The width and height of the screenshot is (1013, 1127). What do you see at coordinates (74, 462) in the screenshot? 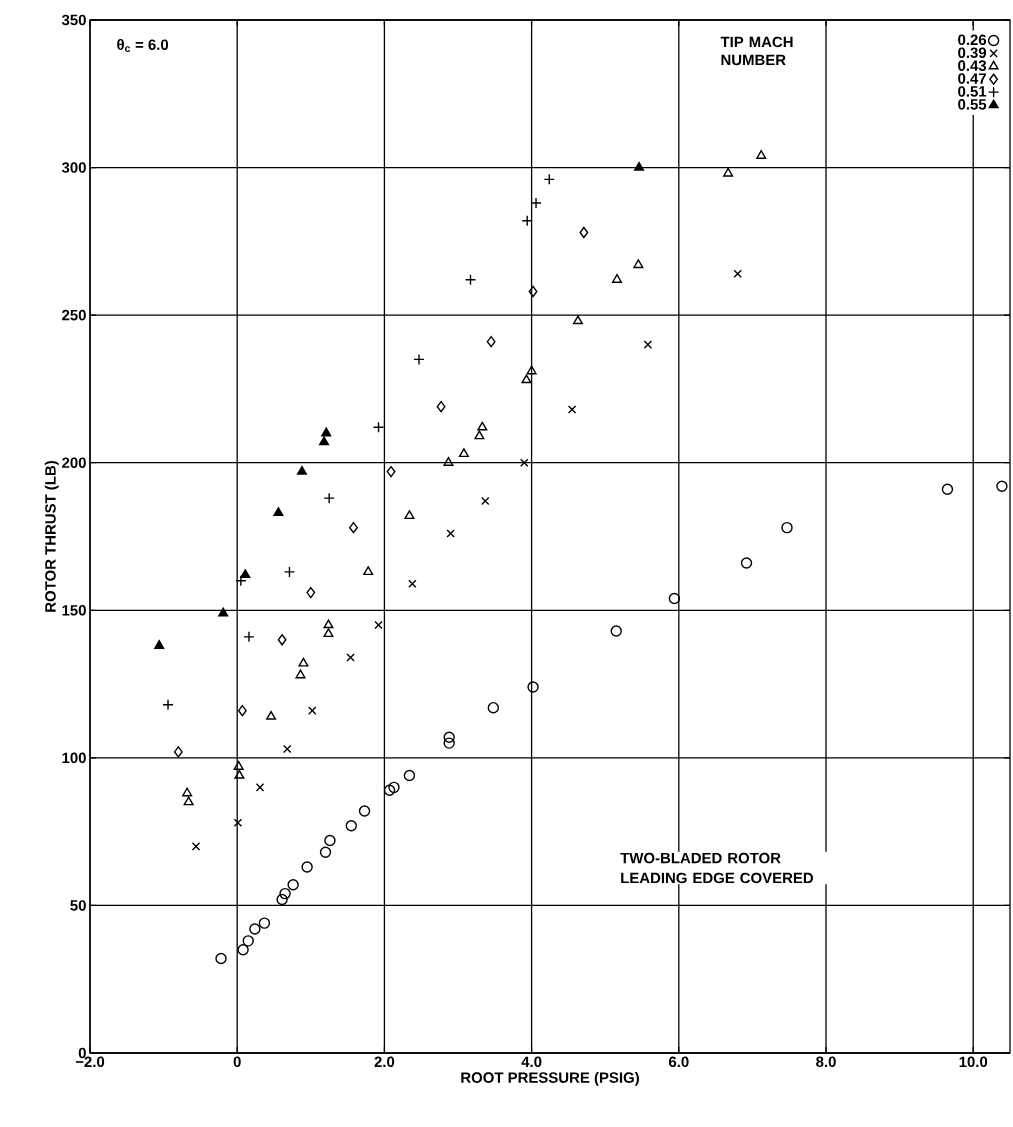
I see `y-tick-label: 200` at bounding box center [74, 462].